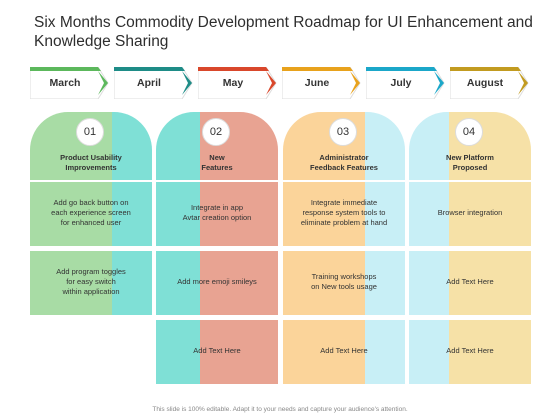  I want to click on column-3-item-3: Add Text Here, so click(344, 350).